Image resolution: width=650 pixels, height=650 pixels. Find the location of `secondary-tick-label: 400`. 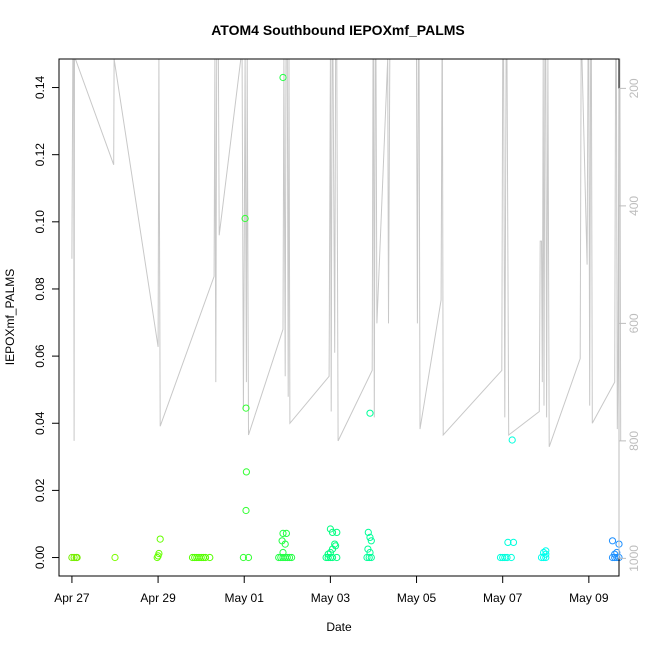

secondary-tick-label: 400 is located at coordinates (634, 206).